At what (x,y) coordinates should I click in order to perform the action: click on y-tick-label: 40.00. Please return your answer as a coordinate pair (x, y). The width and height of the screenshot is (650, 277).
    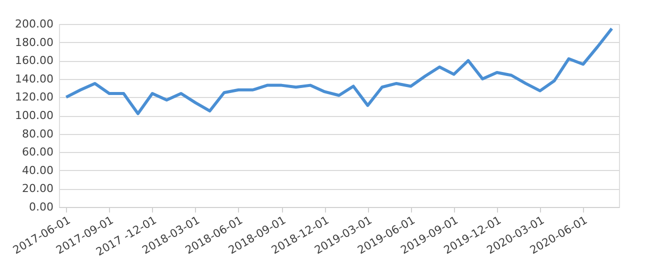
    Looking at the image, I should click on (38, 170).